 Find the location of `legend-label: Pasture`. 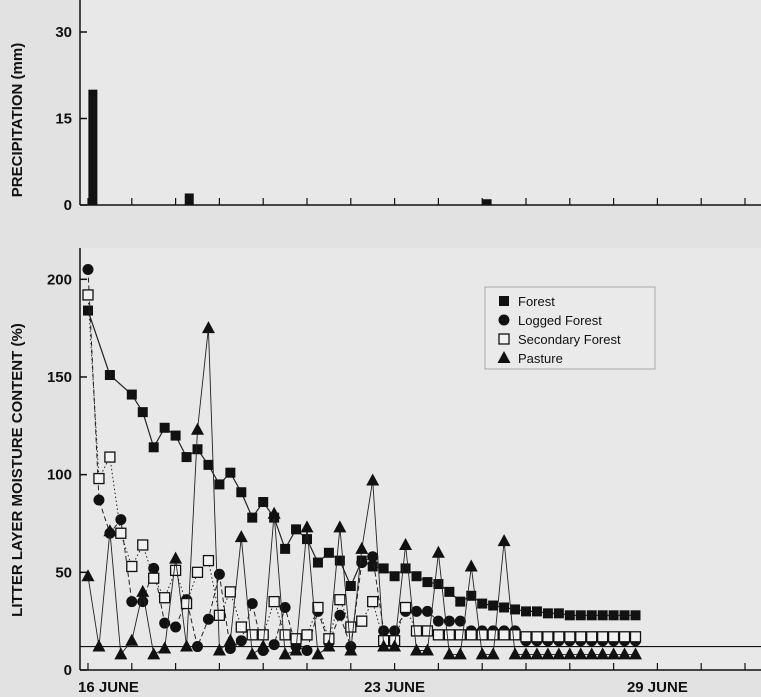

legend-label: Pasture is located at coordinates (540, 358).